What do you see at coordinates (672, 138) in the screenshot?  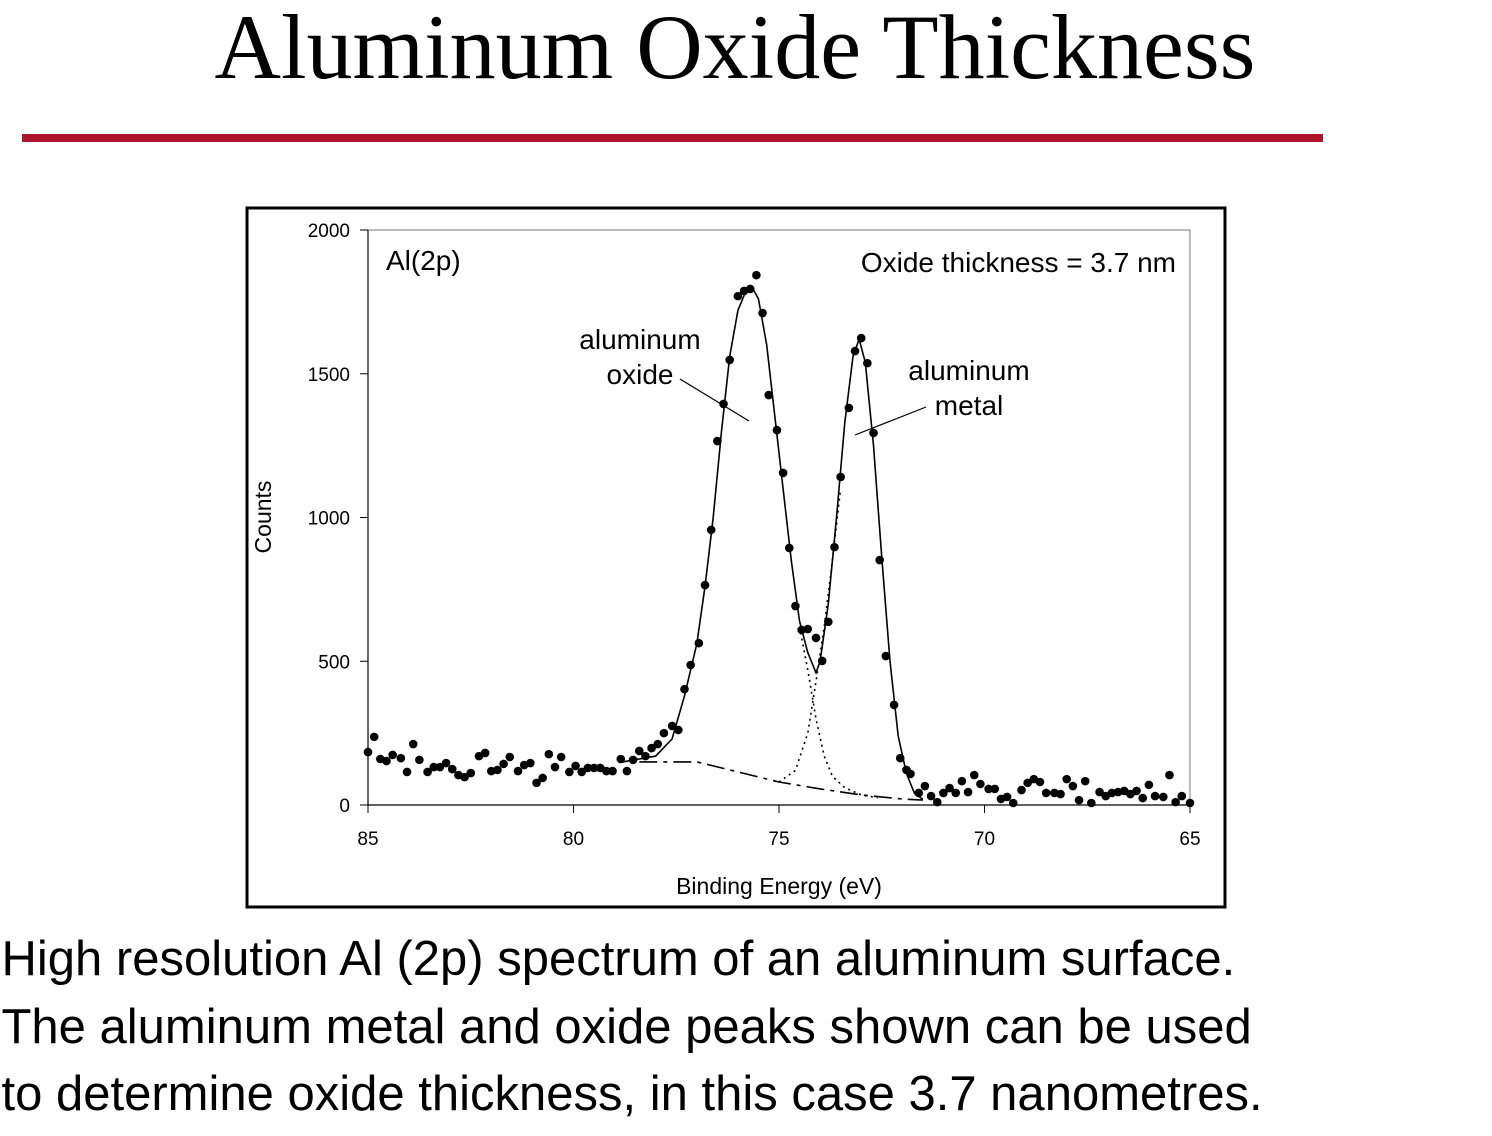 I see `title-rule` at bounding box center [672, 138].